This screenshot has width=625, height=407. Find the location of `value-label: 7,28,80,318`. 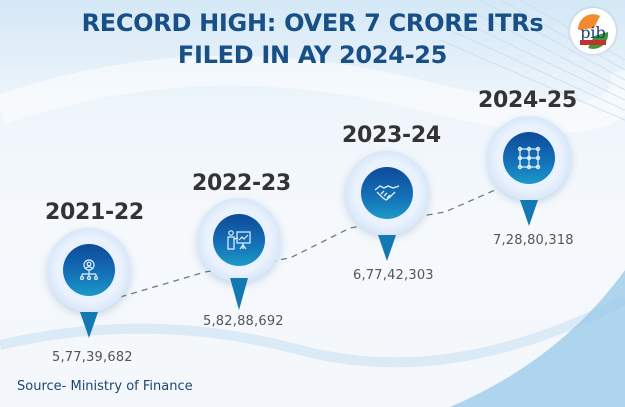

value-label: 7,28,80,318 is located at coordinates (533, 240).